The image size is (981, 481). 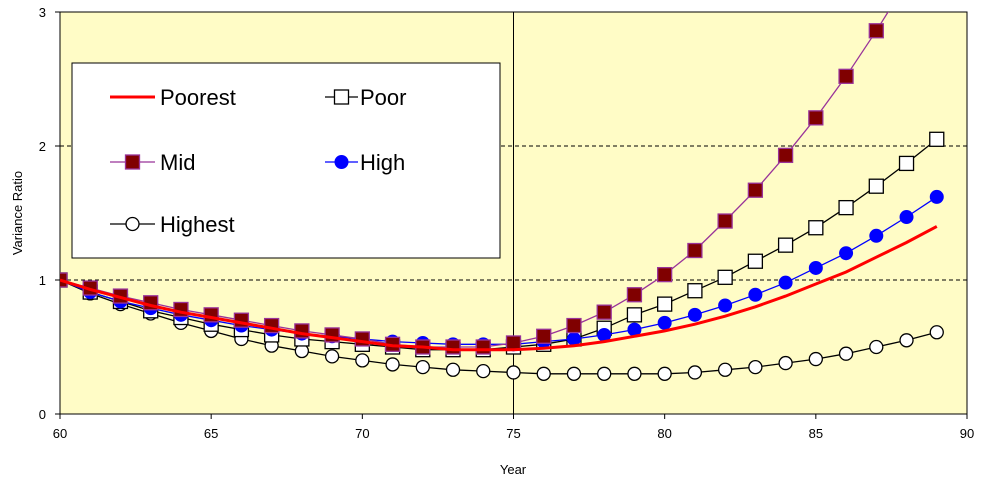 I want to click on x-tick-label-80: 80, so click(x=664, y=433).